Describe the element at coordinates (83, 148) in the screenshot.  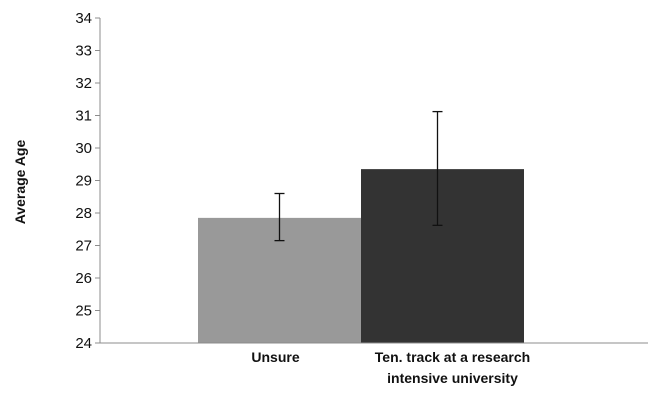
I see `y-tick-label: 30` at that location.